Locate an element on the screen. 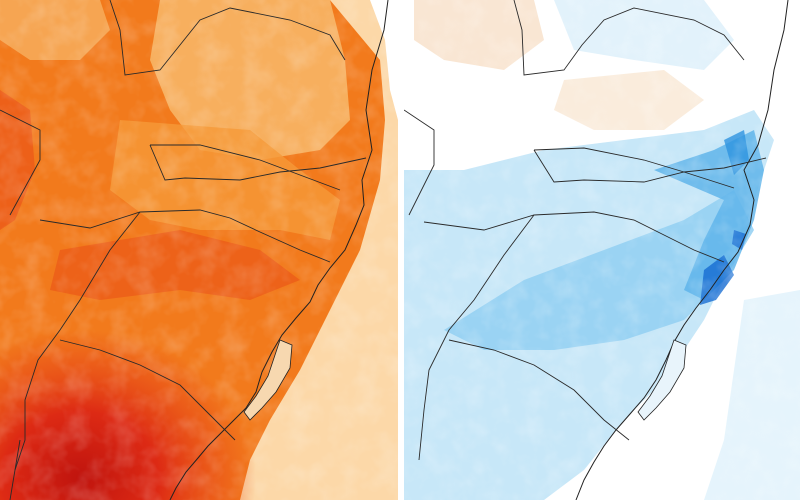 This screenshot has width=800, height=500. cool-lagoon is located at coordinates (662, 380).